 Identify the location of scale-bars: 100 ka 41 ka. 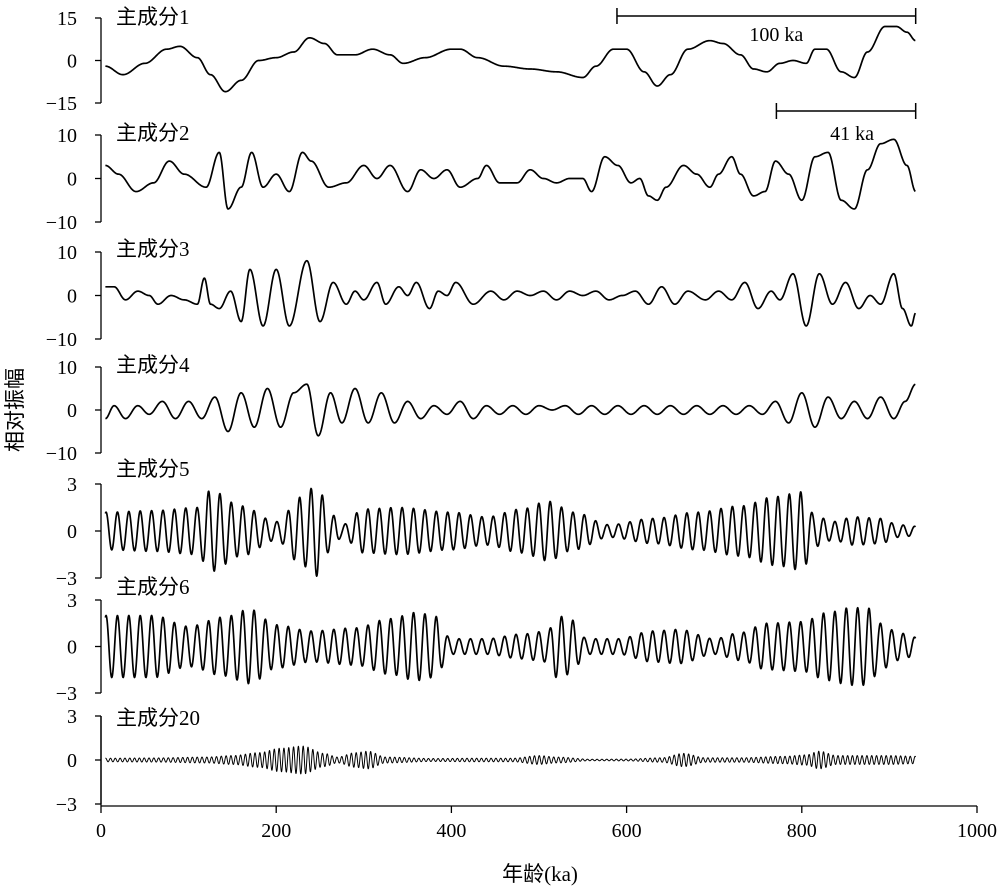
(766, 76).